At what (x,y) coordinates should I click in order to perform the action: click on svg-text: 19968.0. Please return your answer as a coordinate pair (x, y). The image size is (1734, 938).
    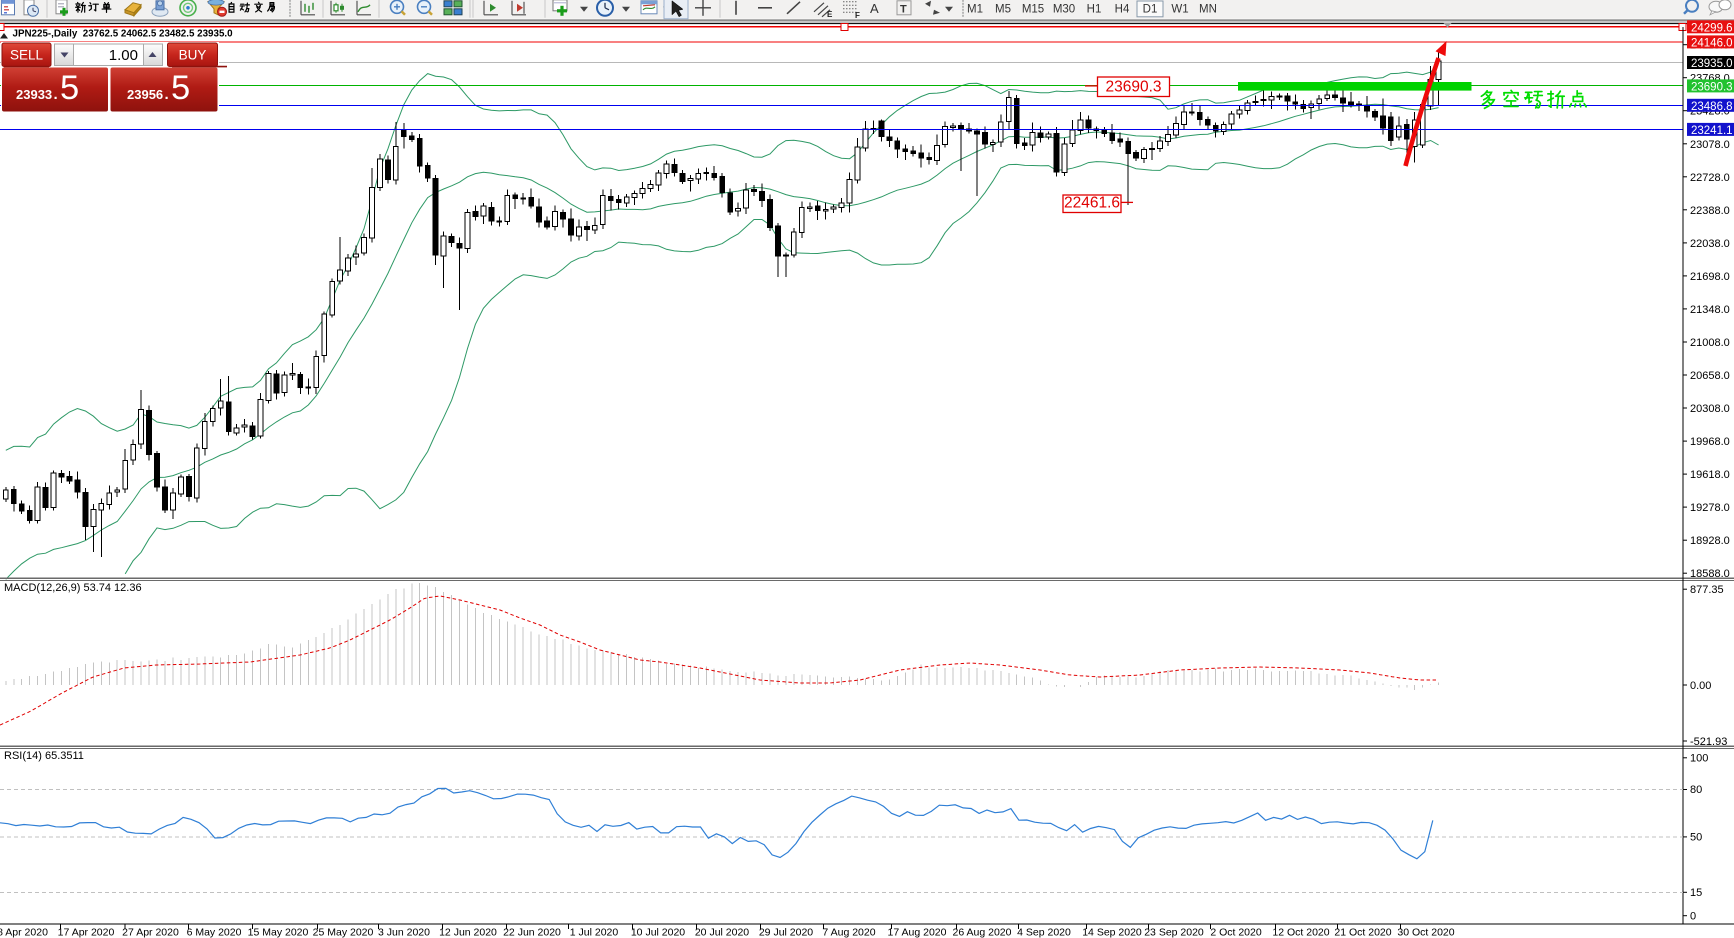
    Looking at the image, I should click on (1710, 442).